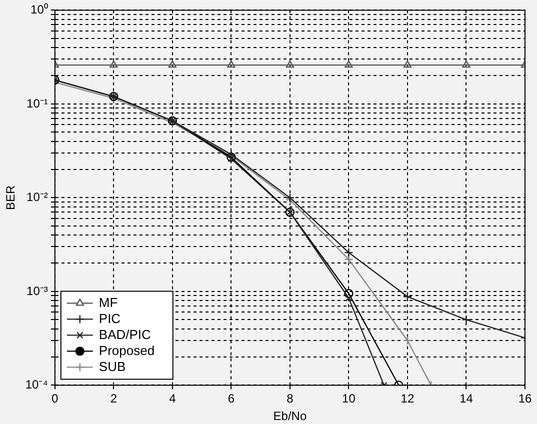  What do you see at coordinates (290, 399) in the screenshot?
I see `x-tick-label: 8` at bounding box center [290, 399].